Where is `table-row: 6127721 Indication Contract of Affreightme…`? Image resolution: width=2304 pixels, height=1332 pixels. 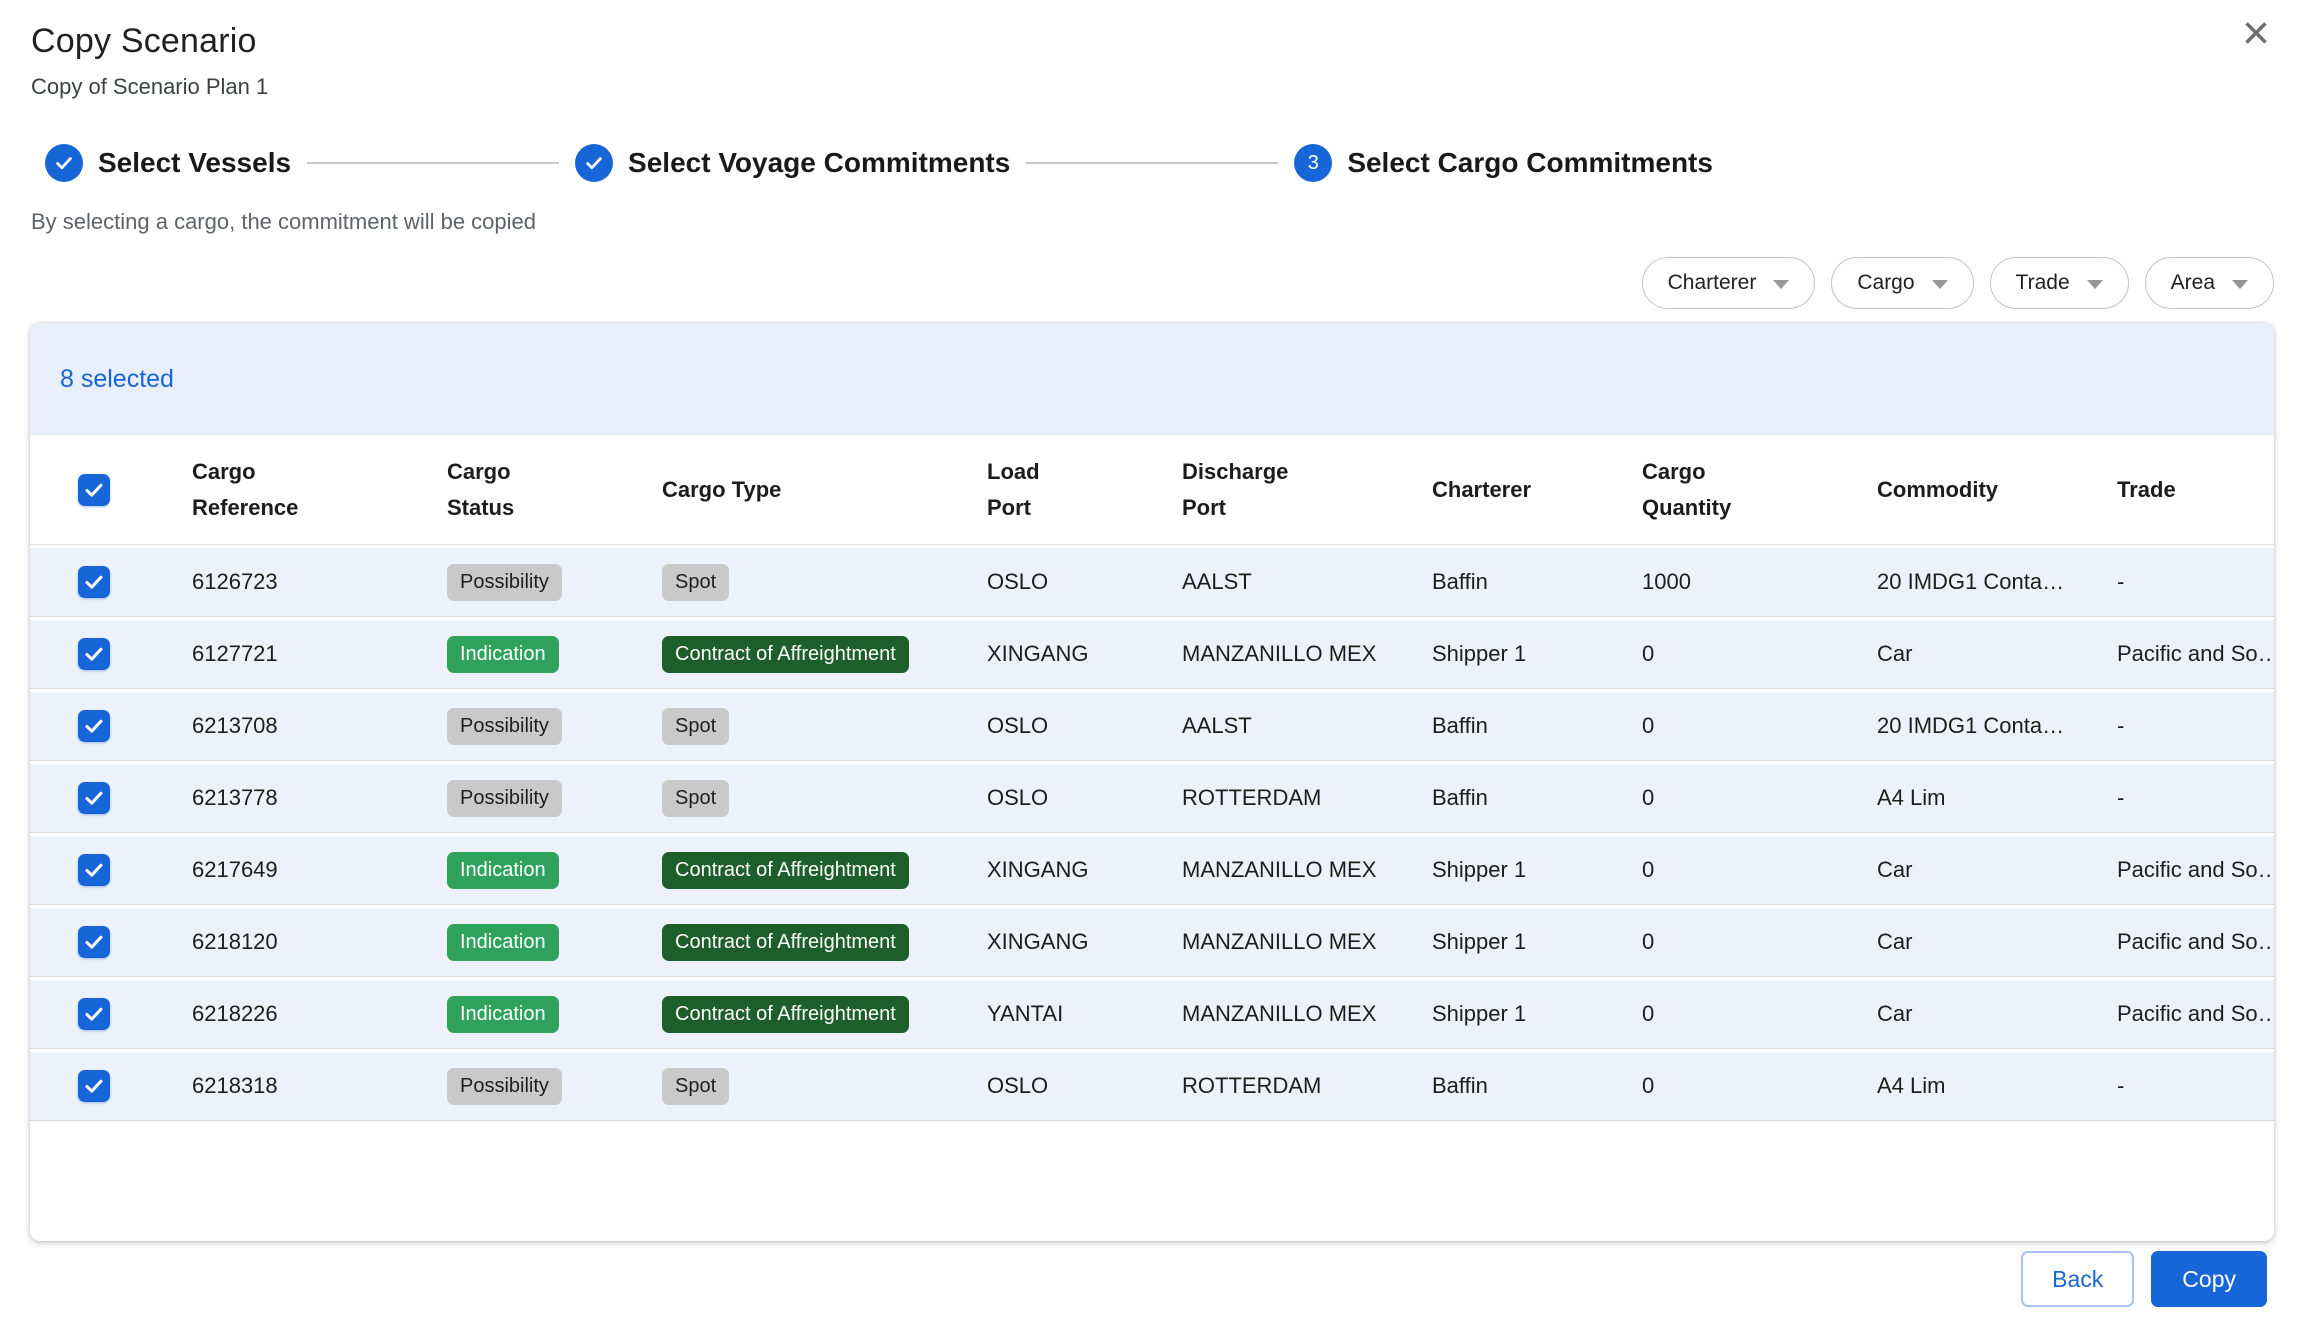 table-row: 6127721 Indication Contract of Affreightme… is located at coordinates (1152, 653).